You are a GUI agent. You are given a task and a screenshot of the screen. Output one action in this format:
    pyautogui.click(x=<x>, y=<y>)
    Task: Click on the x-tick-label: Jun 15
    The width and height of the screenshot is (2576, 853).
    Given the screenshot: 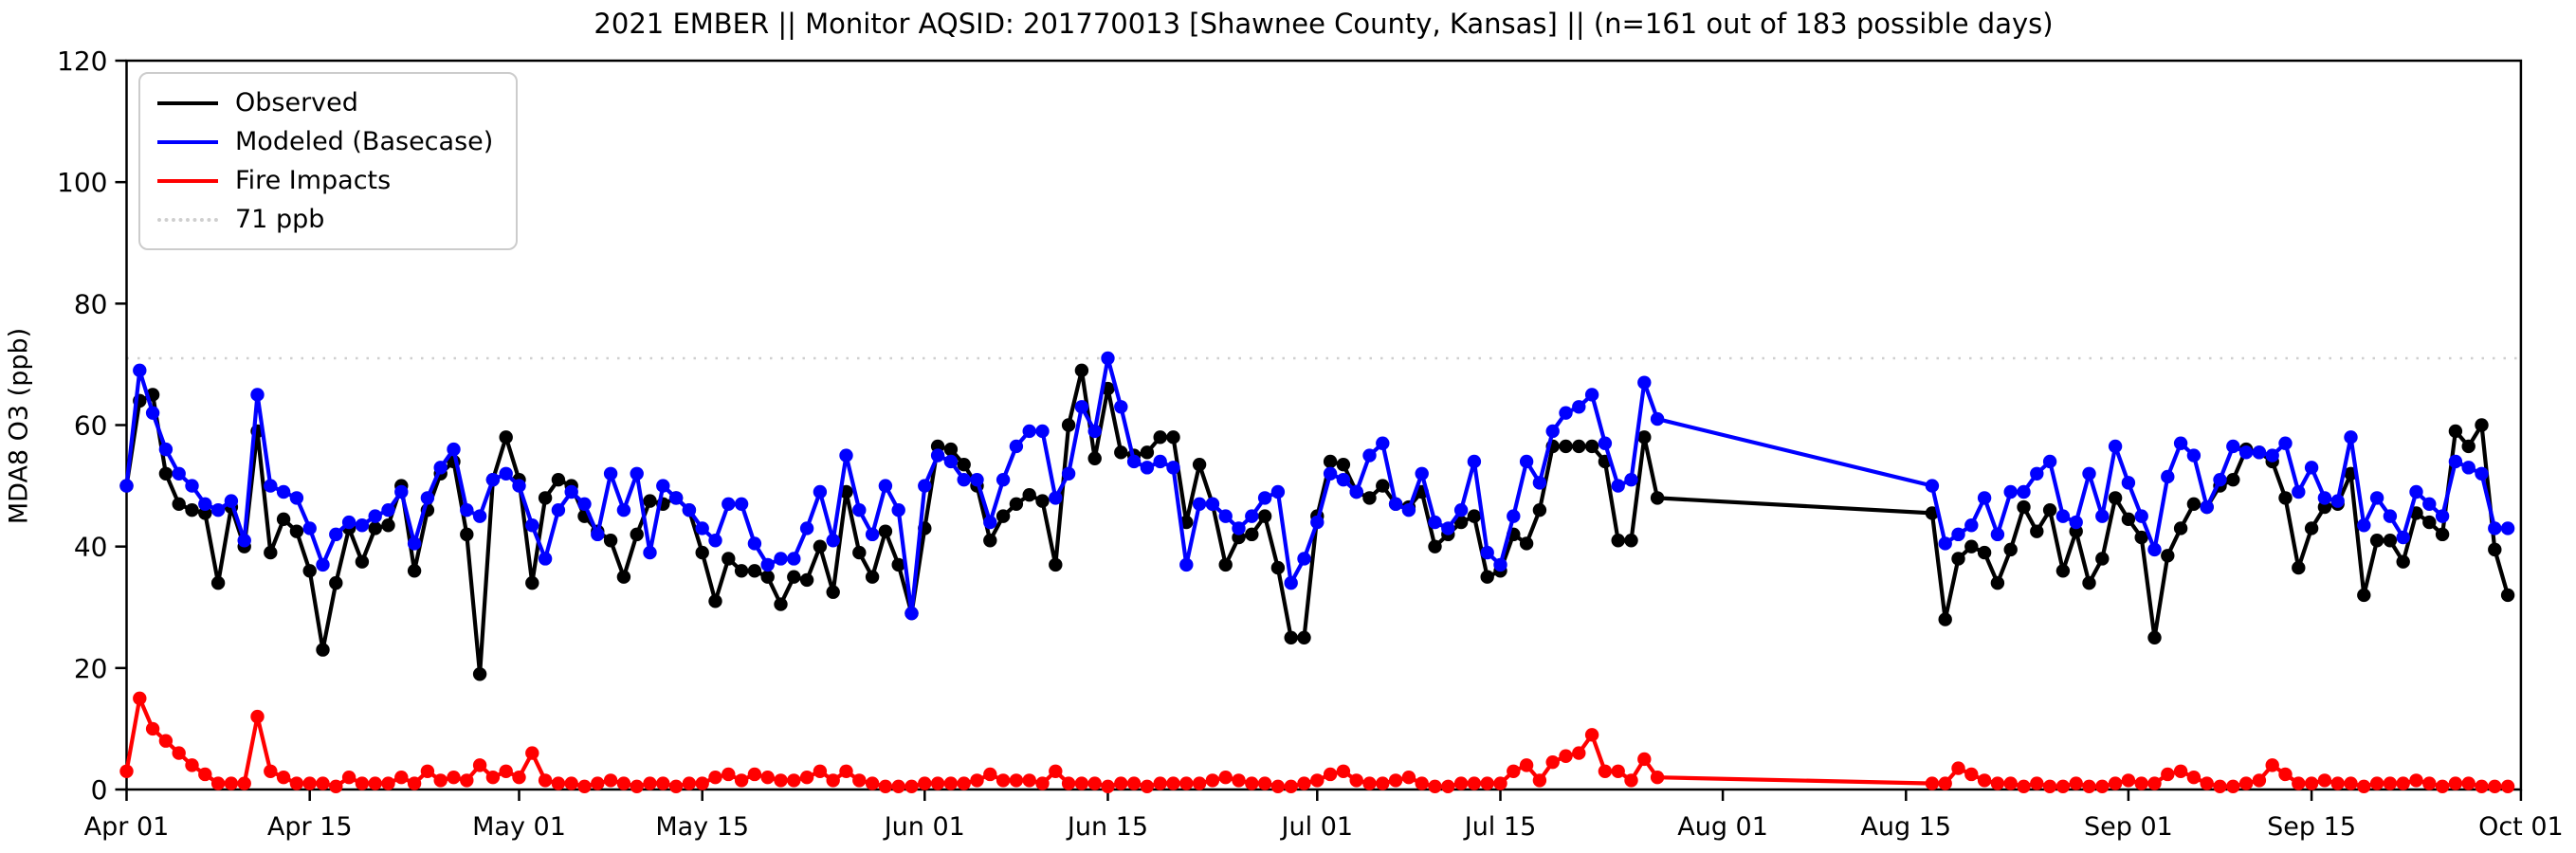 What is the action you would take?
    pyautogui.click(x=1107, y=827)
    